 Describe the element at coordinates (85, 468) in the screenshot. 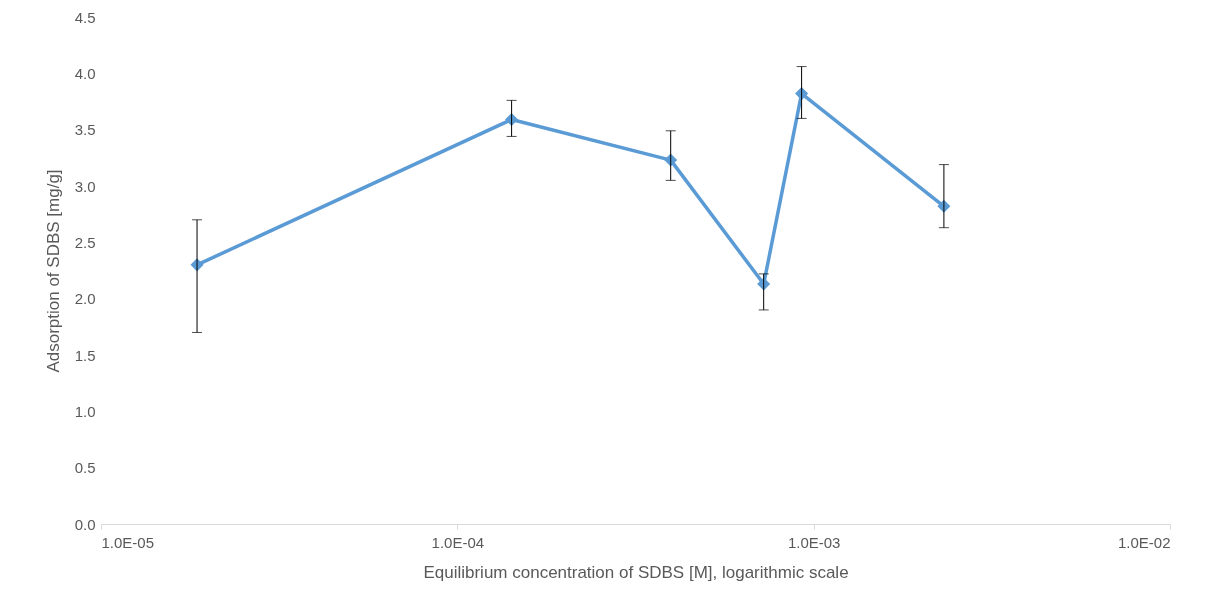

I see `y-tick-label: 0.5` at that location.